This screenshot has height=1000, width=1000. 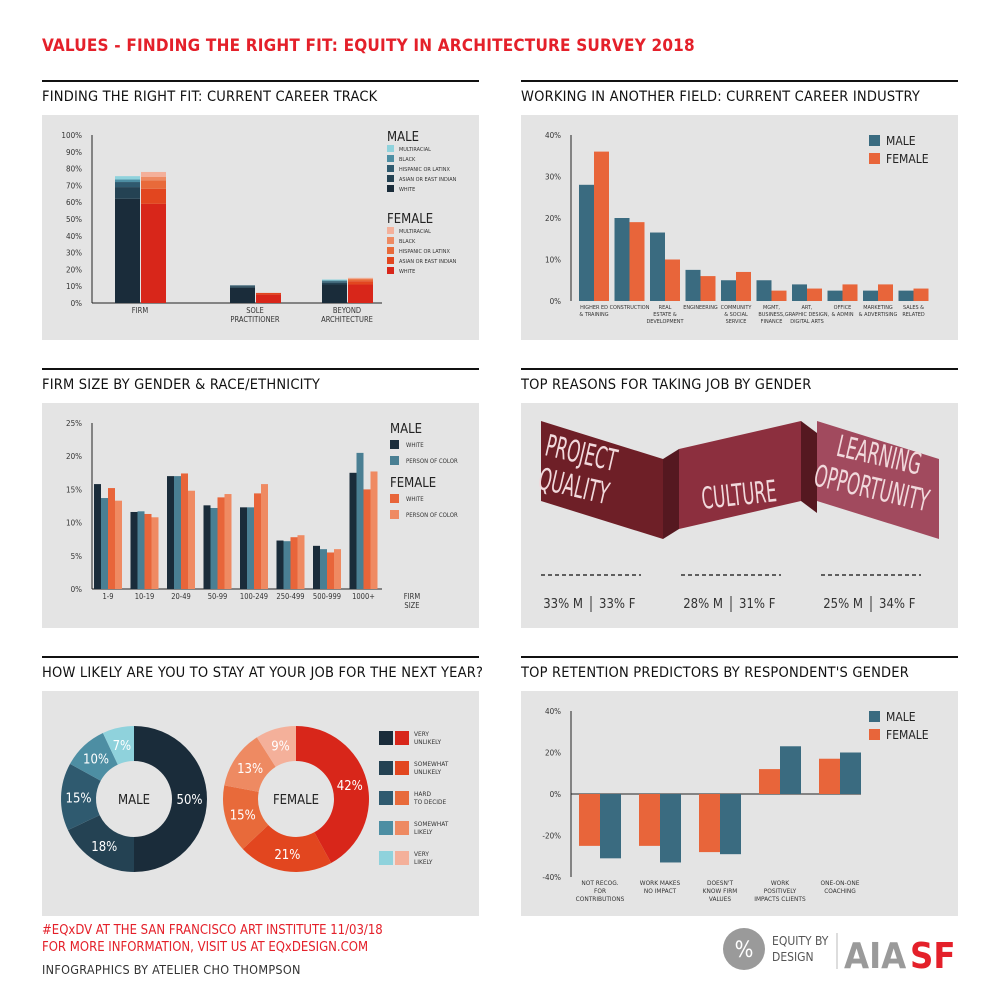 What do you see at coordinates (897, 604) in the screenshot?
I see `reason-female-pct: 34% F` at bounding box center [897, 604].